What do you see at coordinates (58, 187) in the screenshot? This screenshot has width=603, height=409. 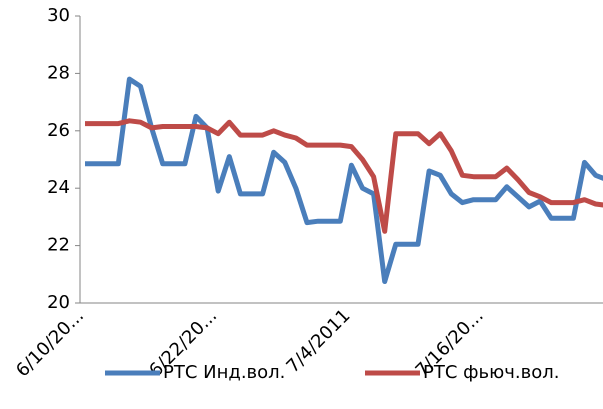 I see `y-tick-label: 24` at bounding box center [58, 187].